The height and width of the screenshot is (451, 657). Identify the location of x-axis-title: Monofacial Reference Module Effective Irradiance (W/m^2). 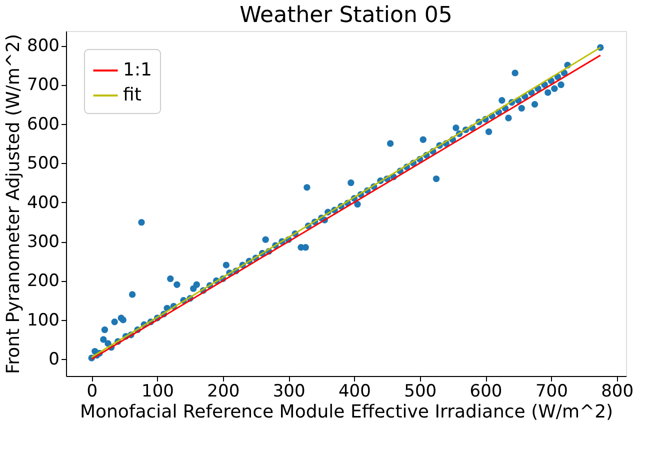
(347, 412).